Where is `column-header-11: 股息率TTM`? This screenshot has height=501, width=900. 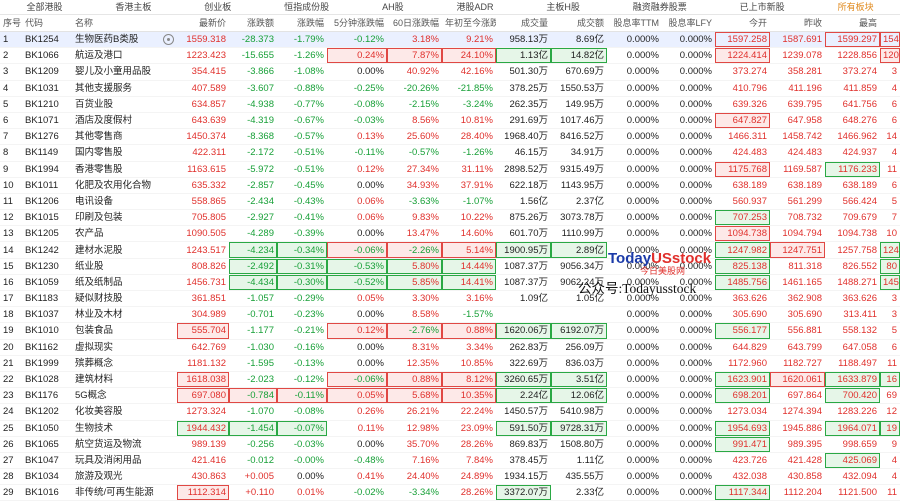 column-header-11: 股息率TTM is located at coordinates (634, 23).